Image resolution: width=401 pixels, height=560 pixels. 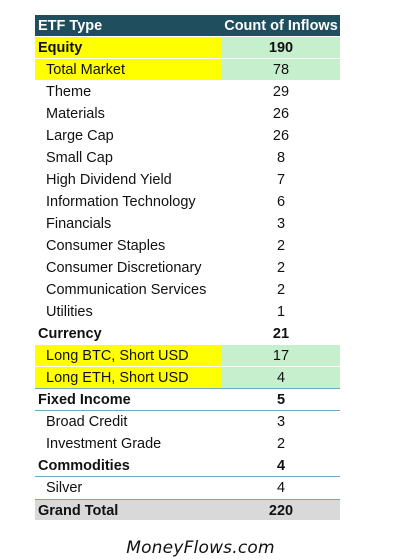 I want to click on table-row: Consumer Staples 2, so click(x=187, y=246).